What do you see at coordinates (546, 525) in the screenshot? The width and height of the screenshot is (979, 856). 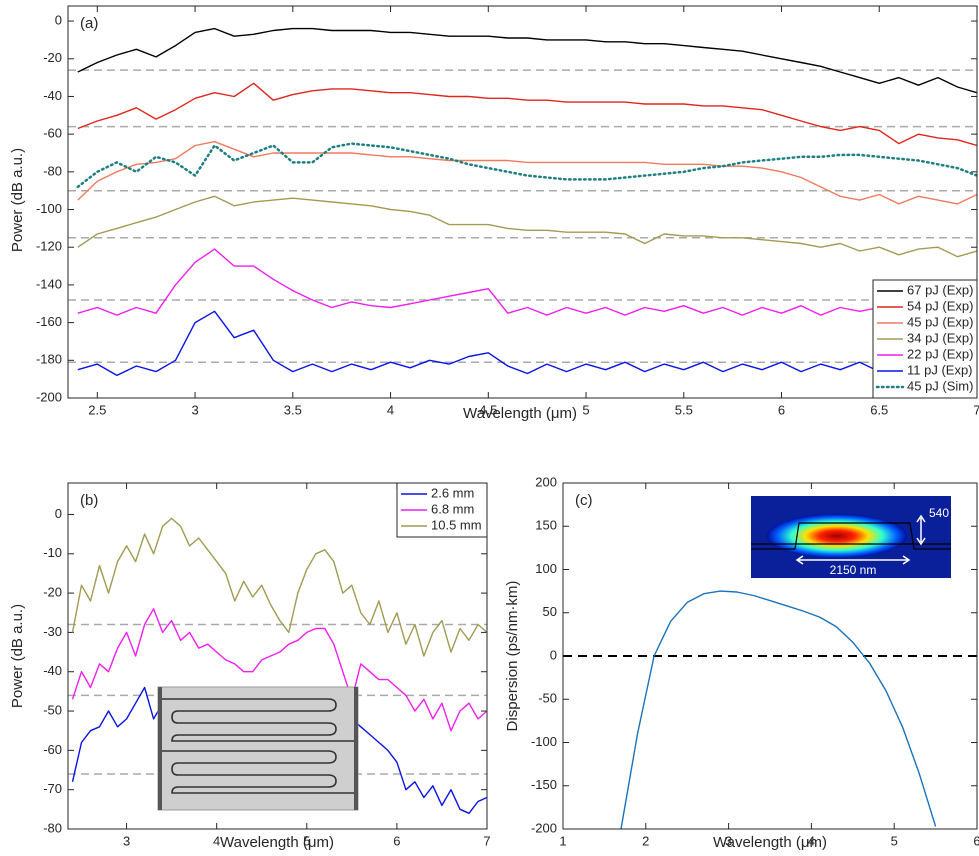 I see `y-tick-label: 150` at bounding box center [546, 525].